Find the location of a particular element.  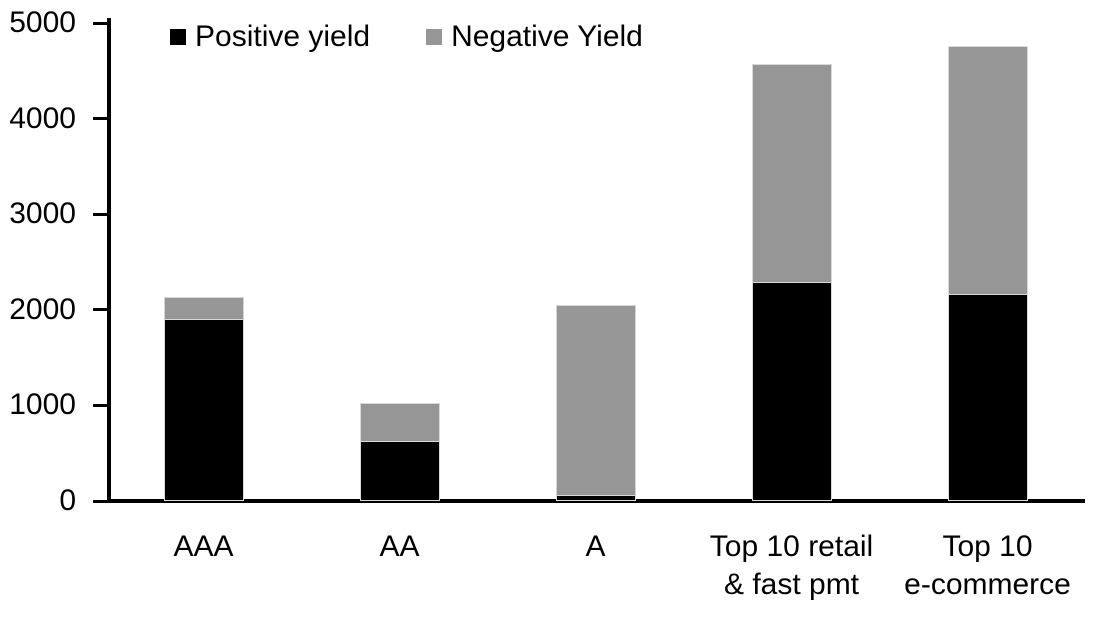

bar-aa-negative-segment is located at coordinates (399, 422).